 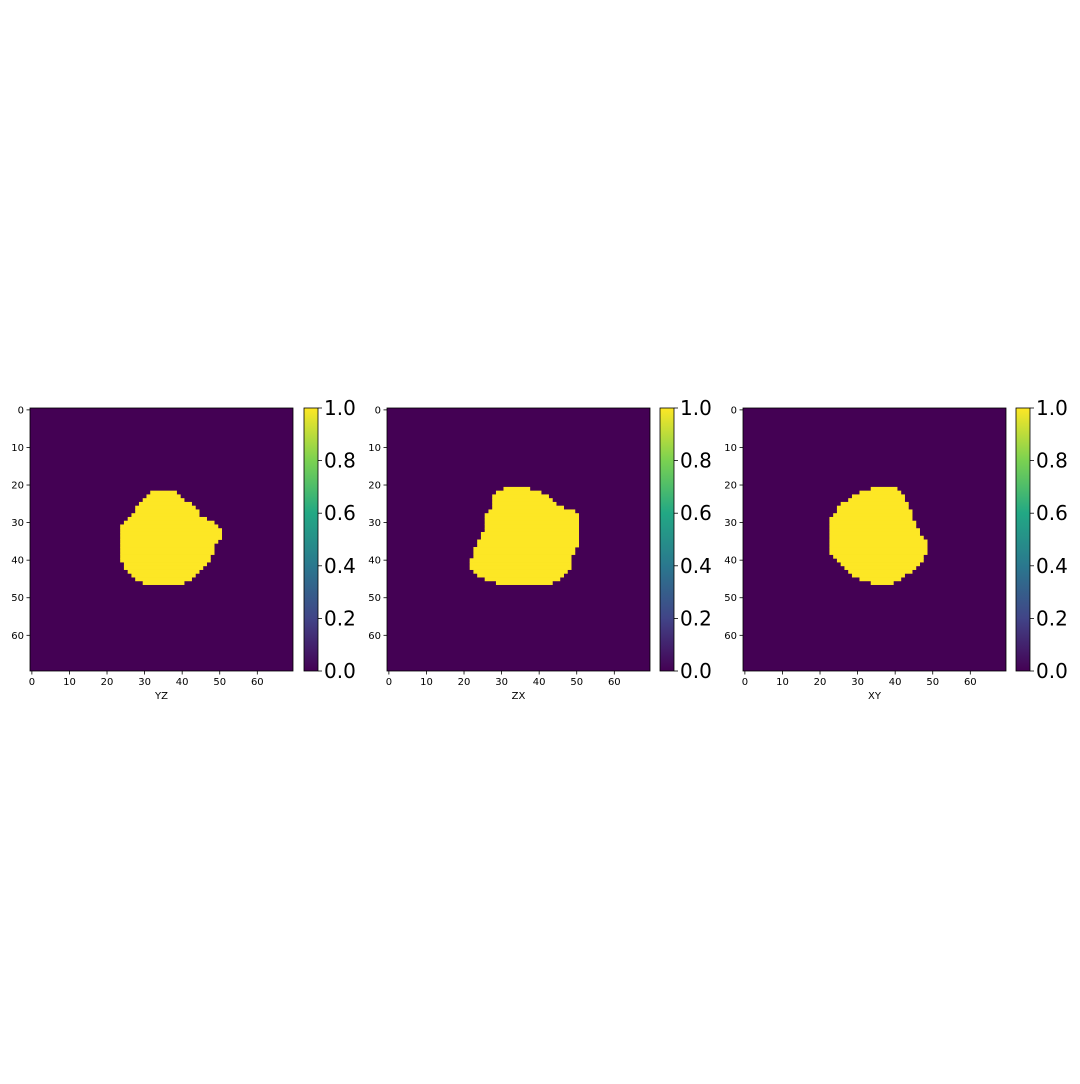 I want to click on colorbar: 0.0 0.2 0.4 0.6 0.8 1.0, so click(x=329, y=539).